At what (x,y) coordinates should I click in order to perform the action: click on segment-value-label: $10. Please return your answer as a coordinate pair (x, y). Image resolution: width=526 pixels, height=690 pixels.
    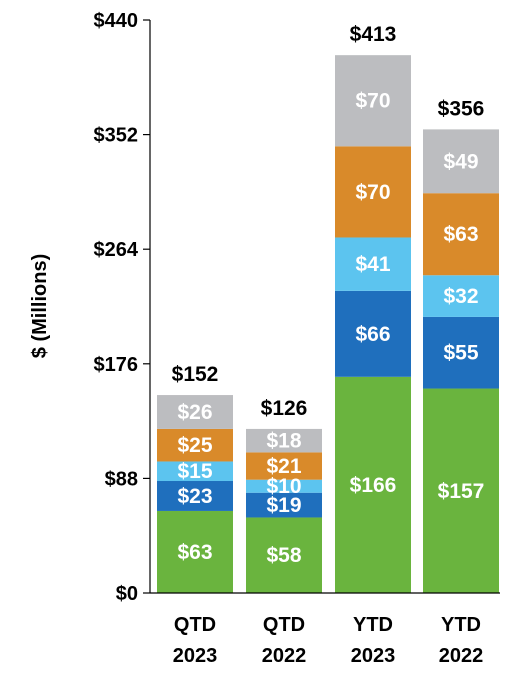
    Looking at the image, I should click on (283, 486).